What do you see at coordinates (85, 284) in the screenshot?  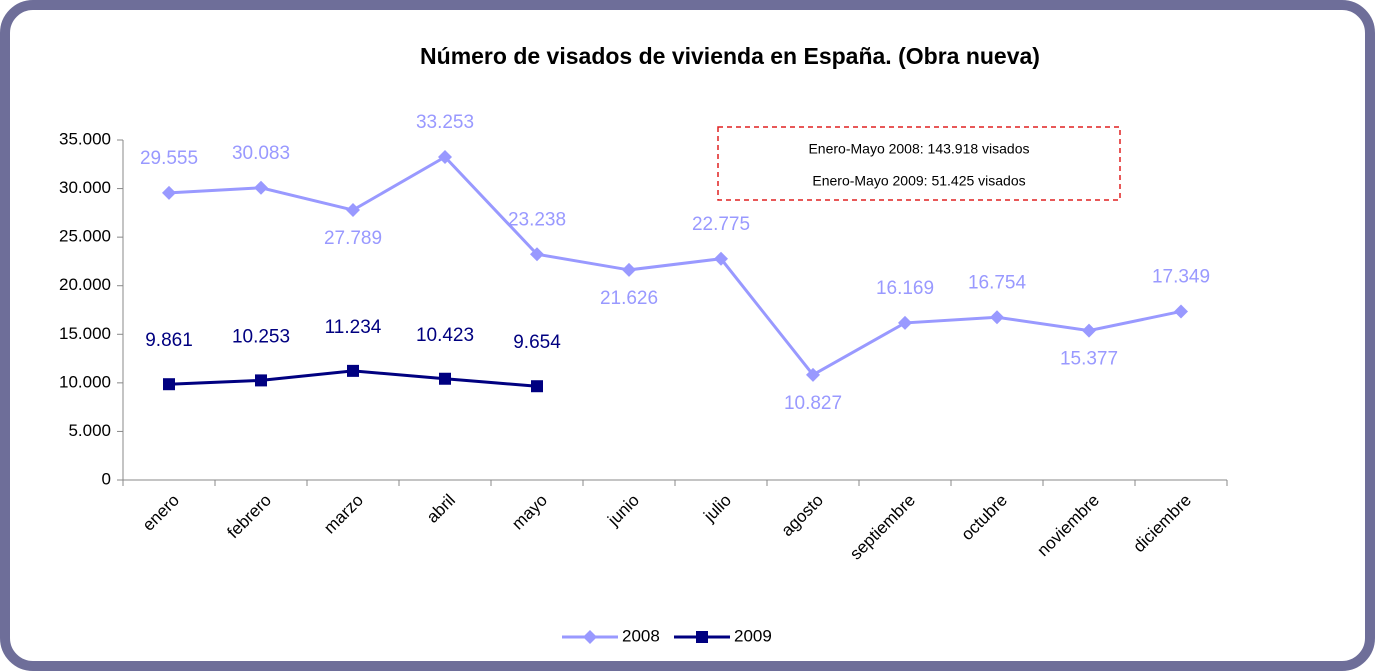 I see `y-tick-label: 20.000` at bounding box center [85, 284].